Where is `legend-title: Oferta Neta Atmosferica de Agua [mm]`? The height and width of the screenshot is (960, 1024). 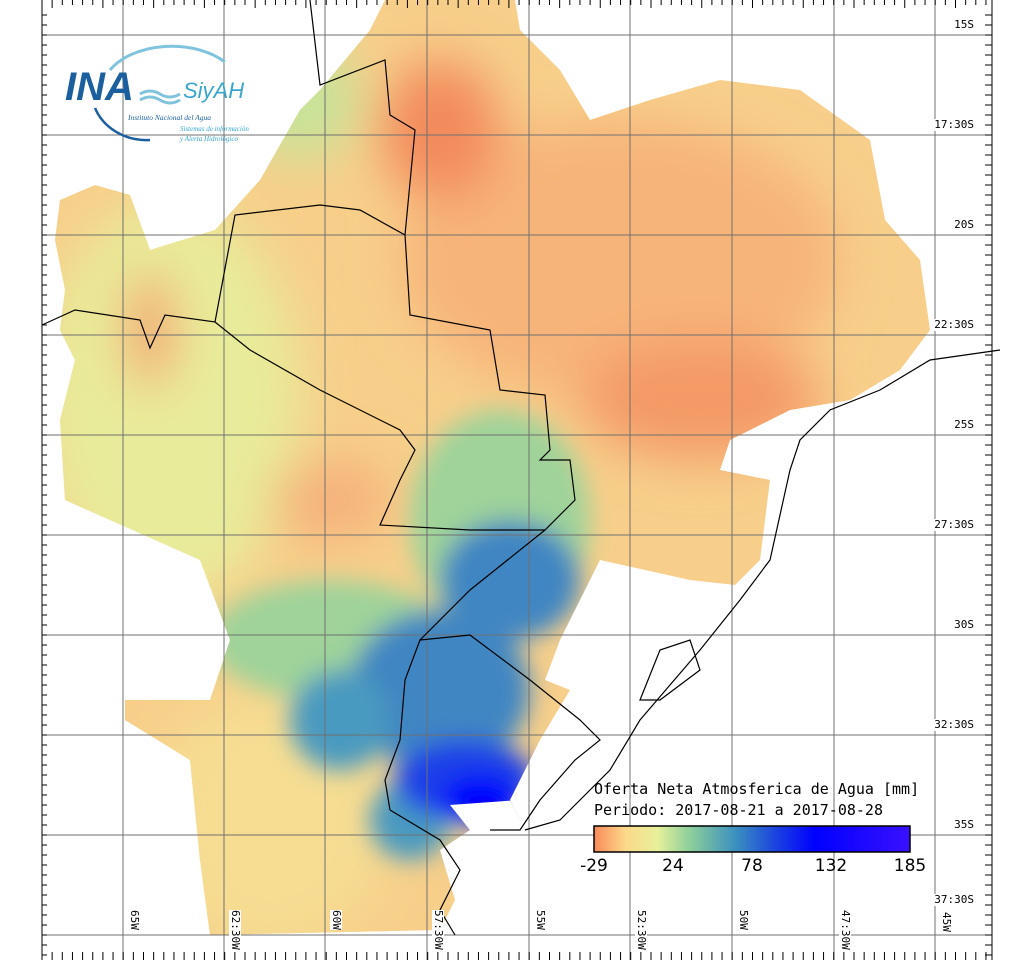 legend-title: Oferta Neta Atmosferica de Agua [mm] is located at coordinates (757, 789).